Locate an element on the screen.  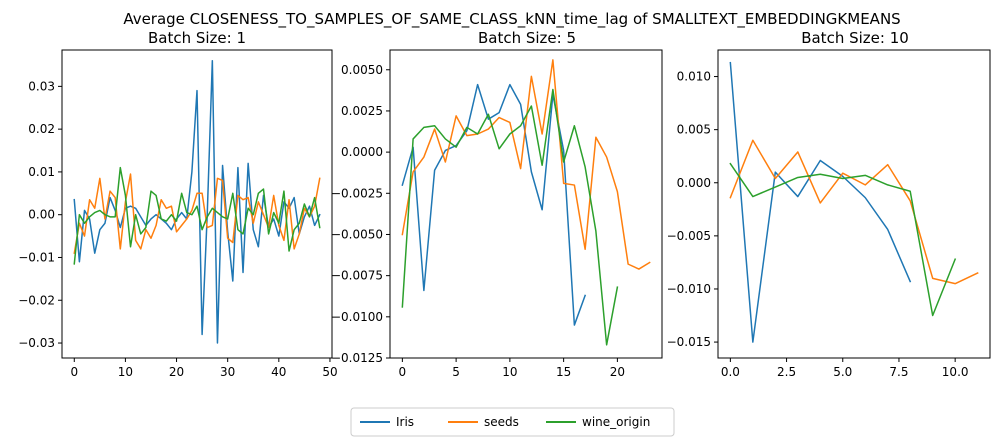
x-tick-label: 0.0 is located at coordinates (730, 372).